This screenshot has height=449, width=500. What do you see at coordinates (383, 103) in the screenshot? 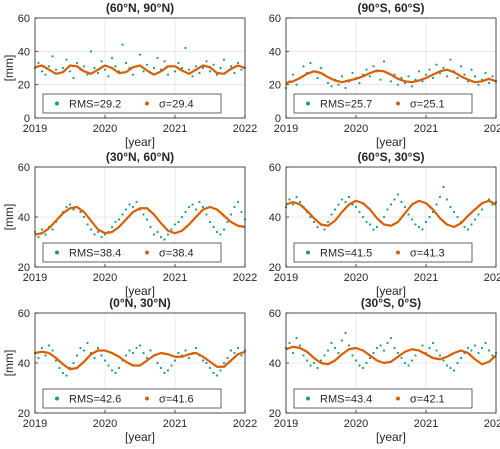
I see `legend-box` at bounding box center [383, 103].